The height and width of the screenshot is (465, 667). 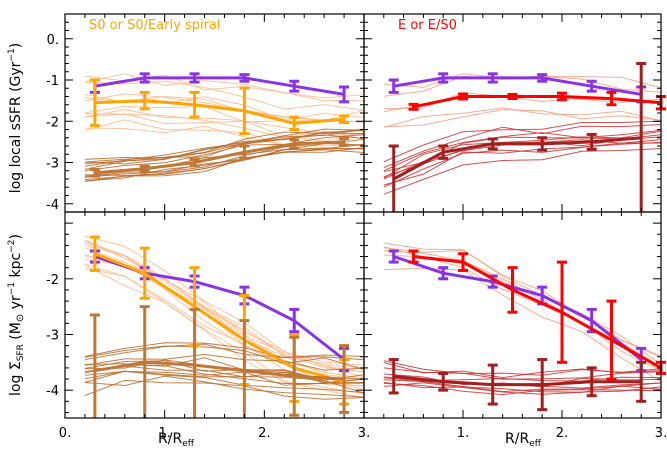 I want to click on x-axis-title-right: R/Reff, so click(x=523, y=440).